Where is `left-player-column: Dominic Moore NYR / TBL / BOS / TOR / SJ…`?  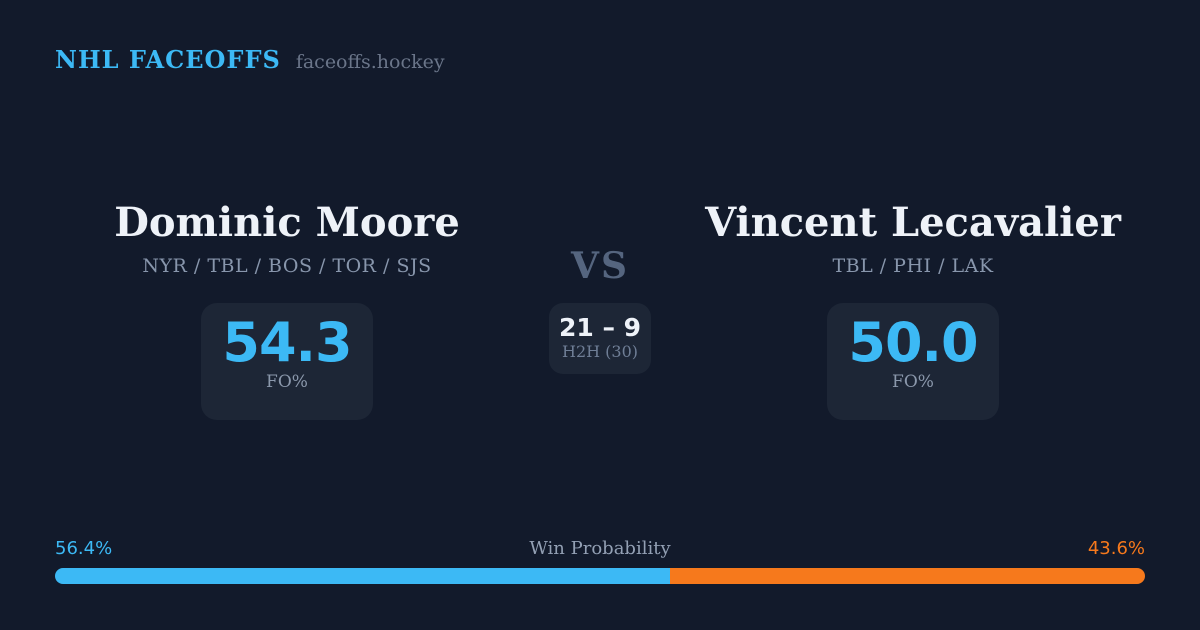 left-player-column: Dominic Moore NYR / TBL / BOS / TOR / SJ… is located at coordinates (287, 310).